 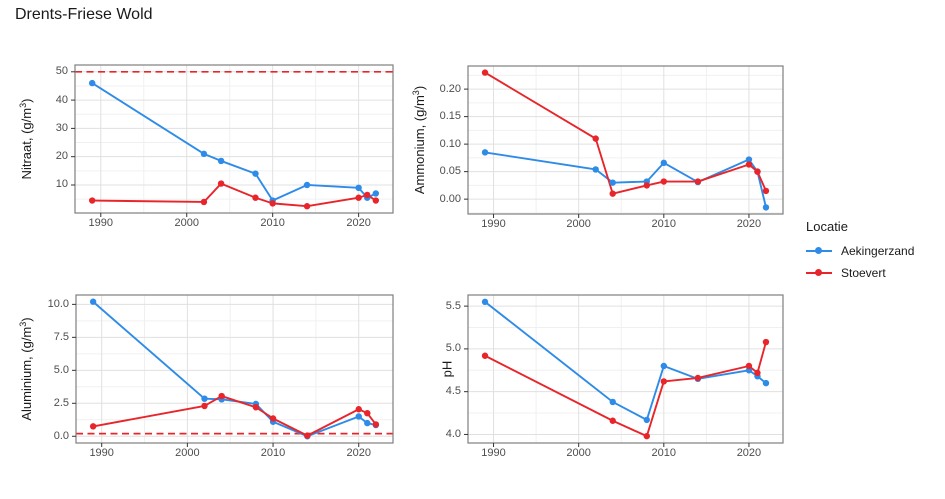 What do you see at coordinates (61, 99) in the screenshot?
I see `y-tick-label: 40` at bounding box center [61, 99].